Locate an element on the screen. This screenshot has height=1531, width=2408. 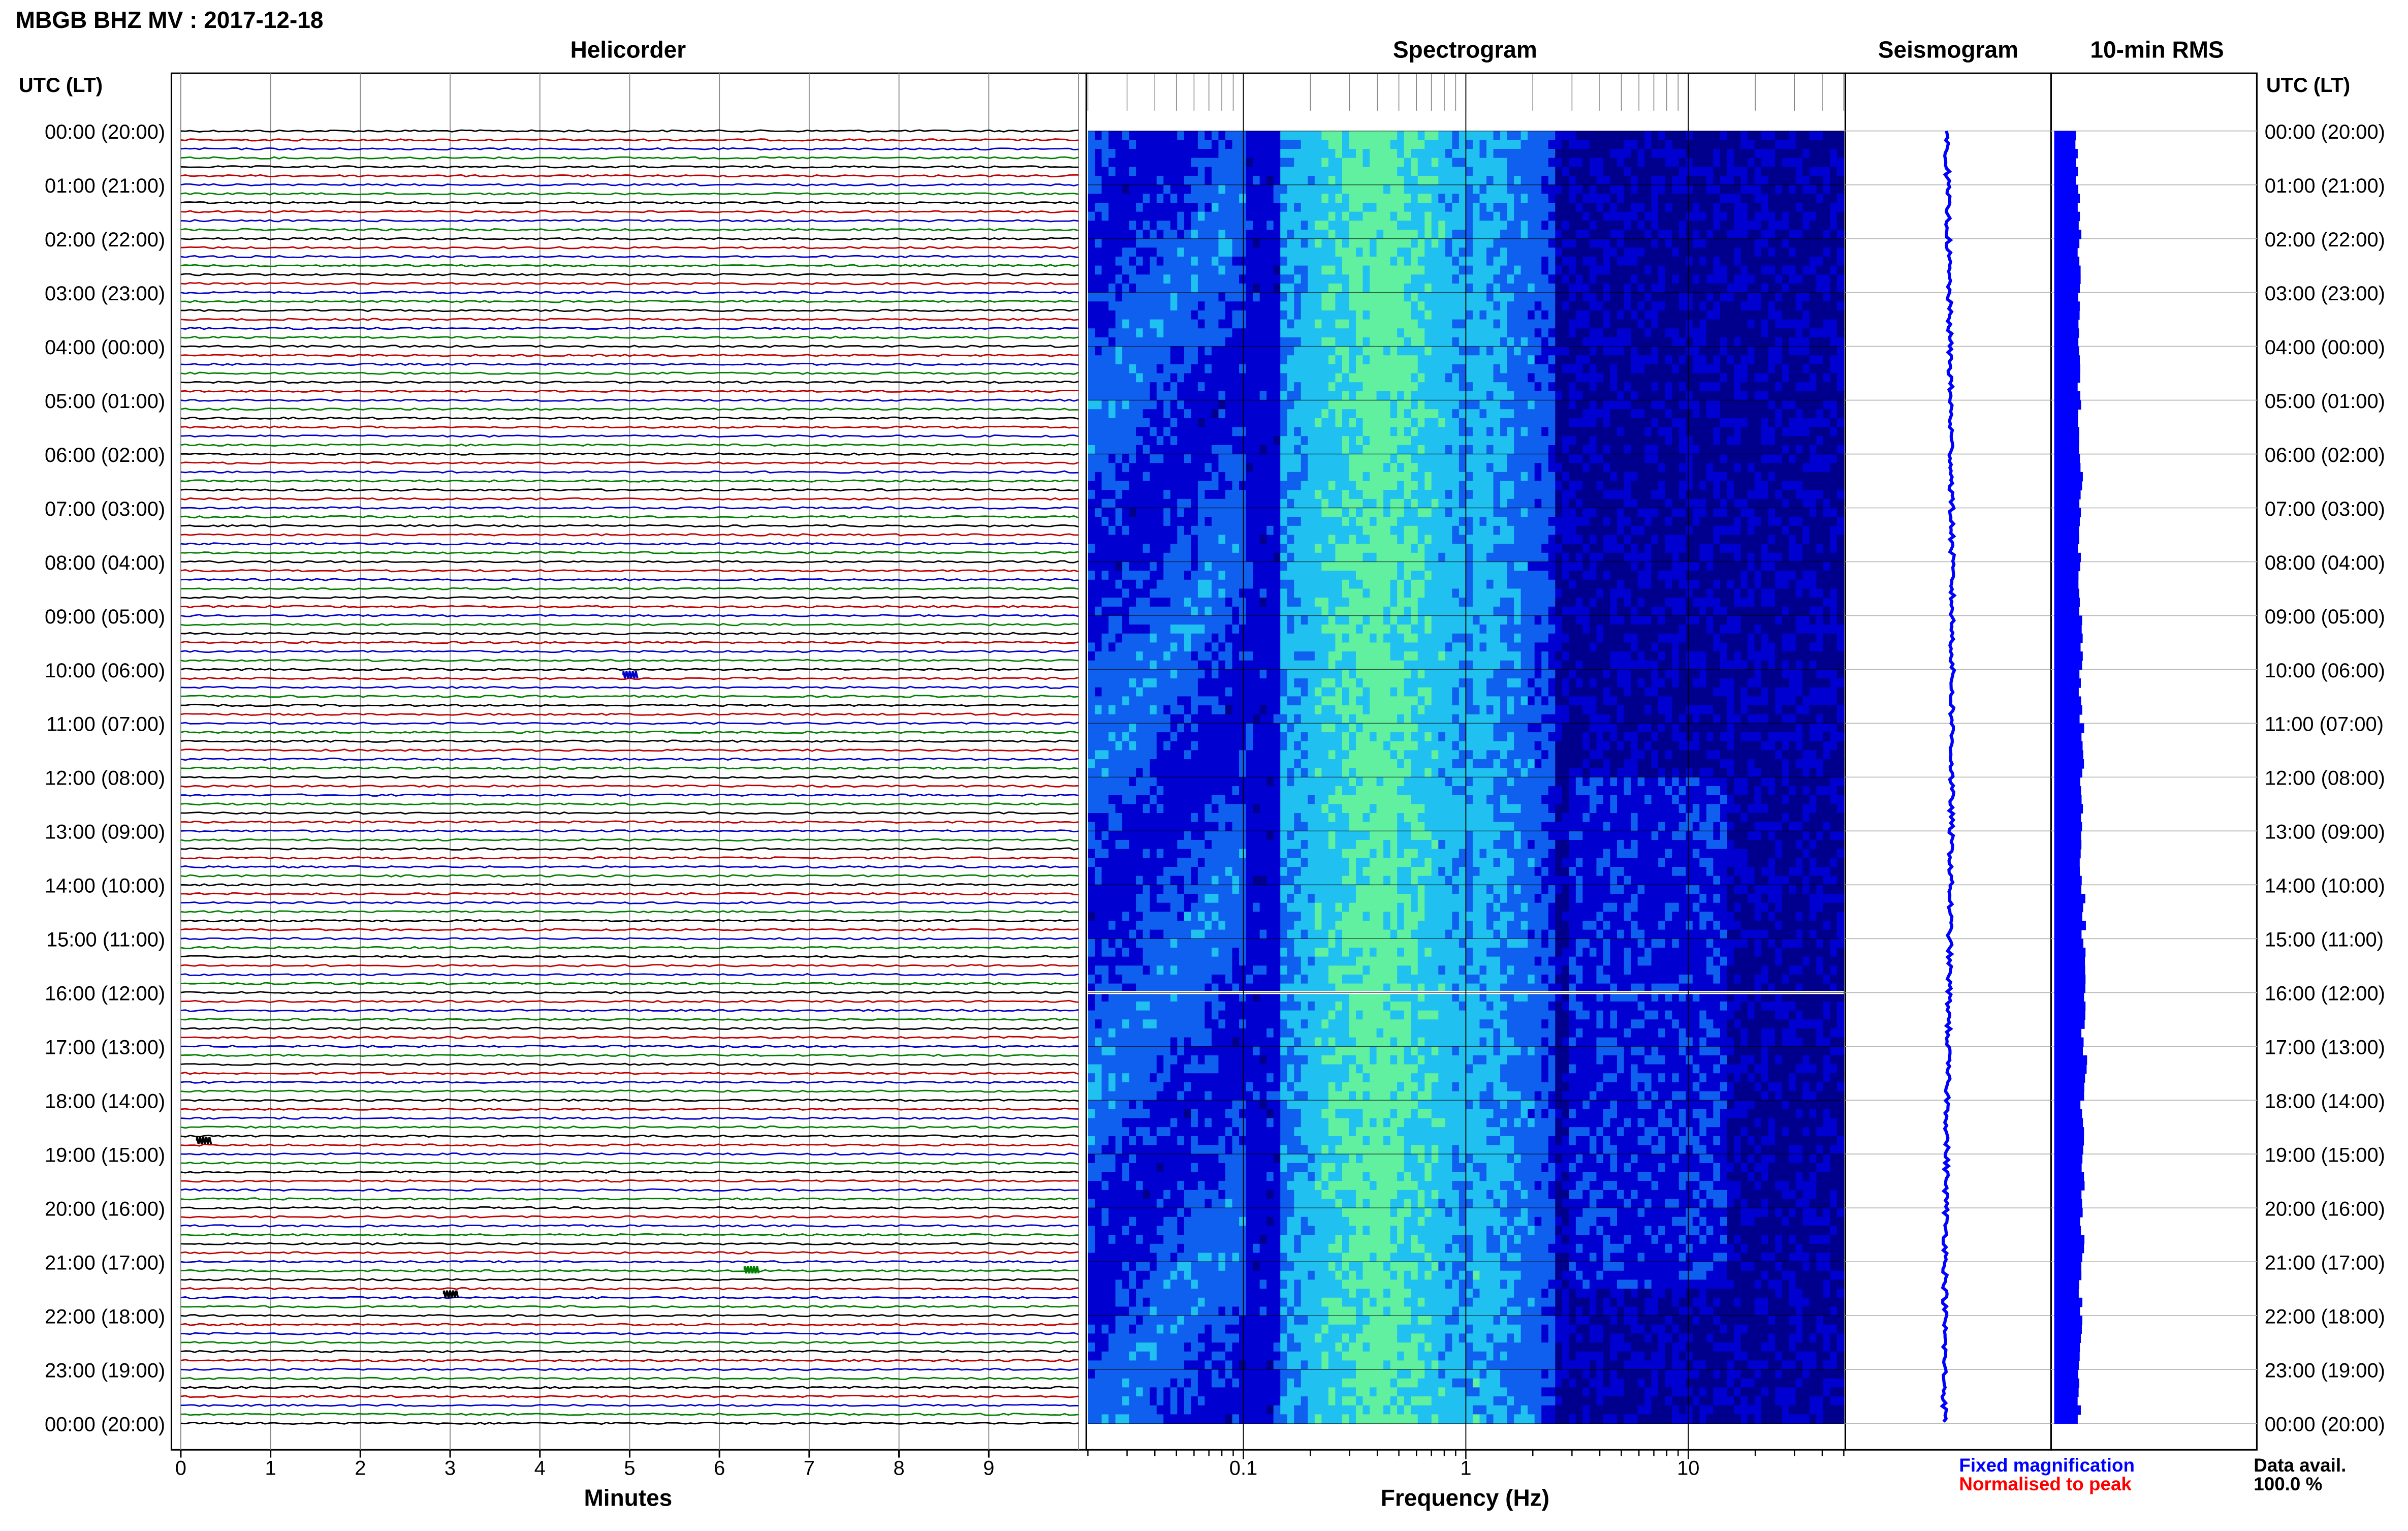
time-label-right: 10:00 (06:00) is located at coordinates (2325, 671).